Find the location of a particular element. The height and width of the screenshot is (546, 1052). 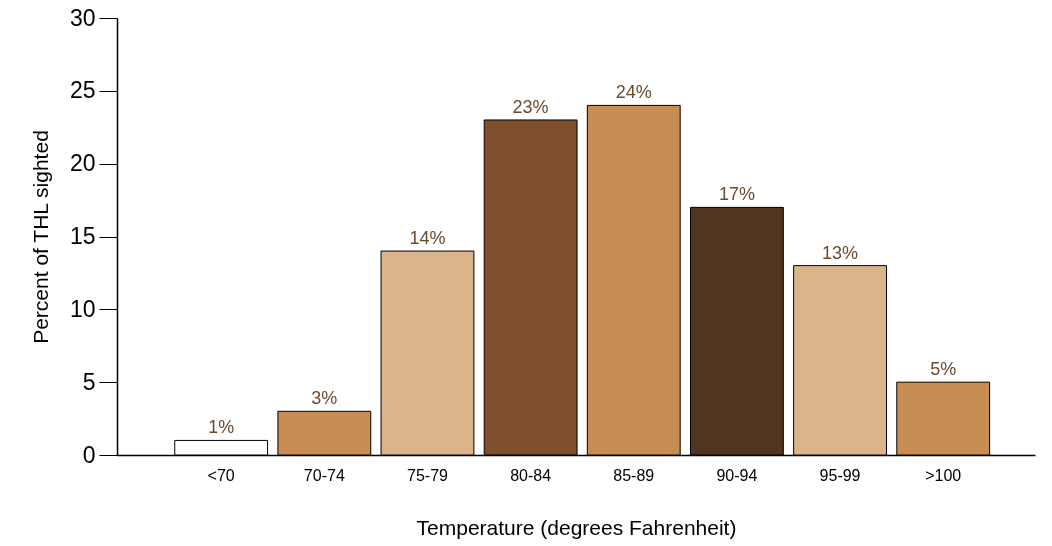

data-label: 24% is located at coordinates (633, 92).